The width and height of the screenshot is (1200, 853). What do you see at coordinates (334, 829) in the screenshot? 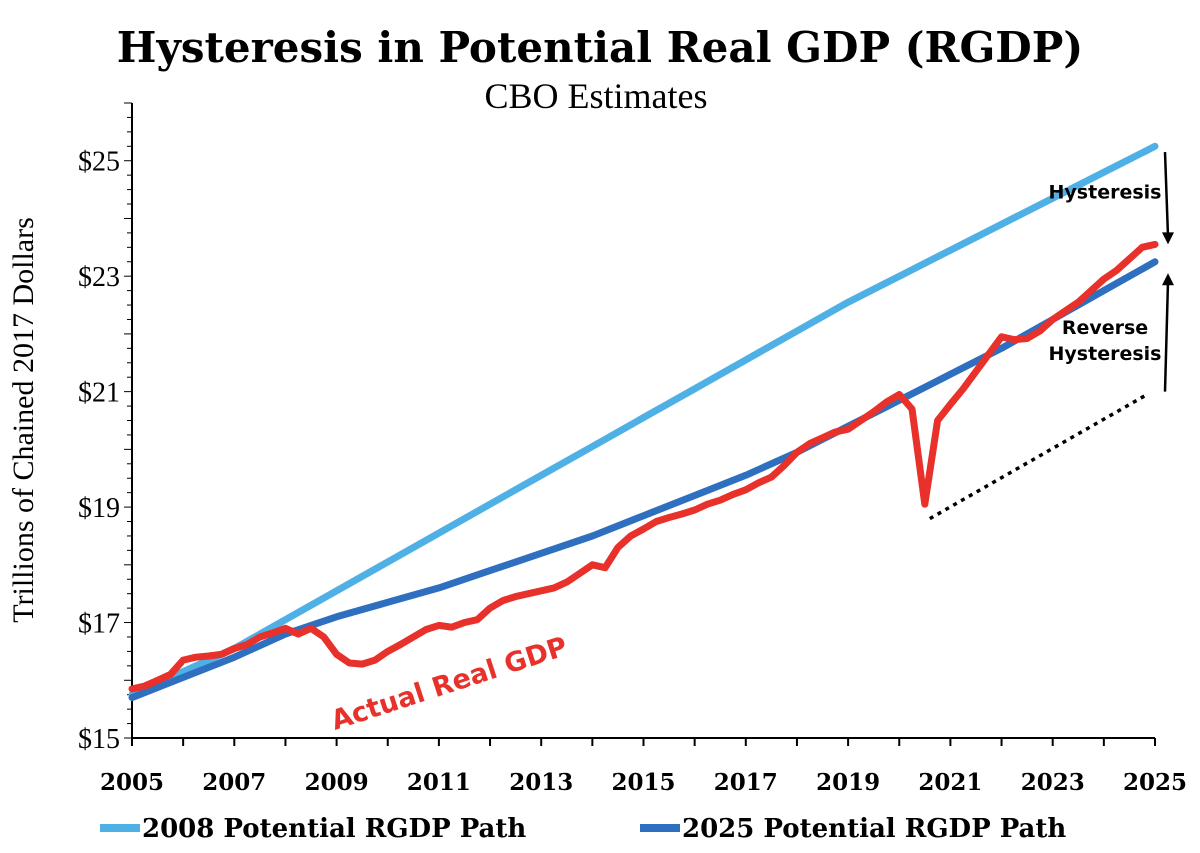
I see `legend-label-2008-potential: 2008 Potential RGDP Path` at bounding box center [334, 829].